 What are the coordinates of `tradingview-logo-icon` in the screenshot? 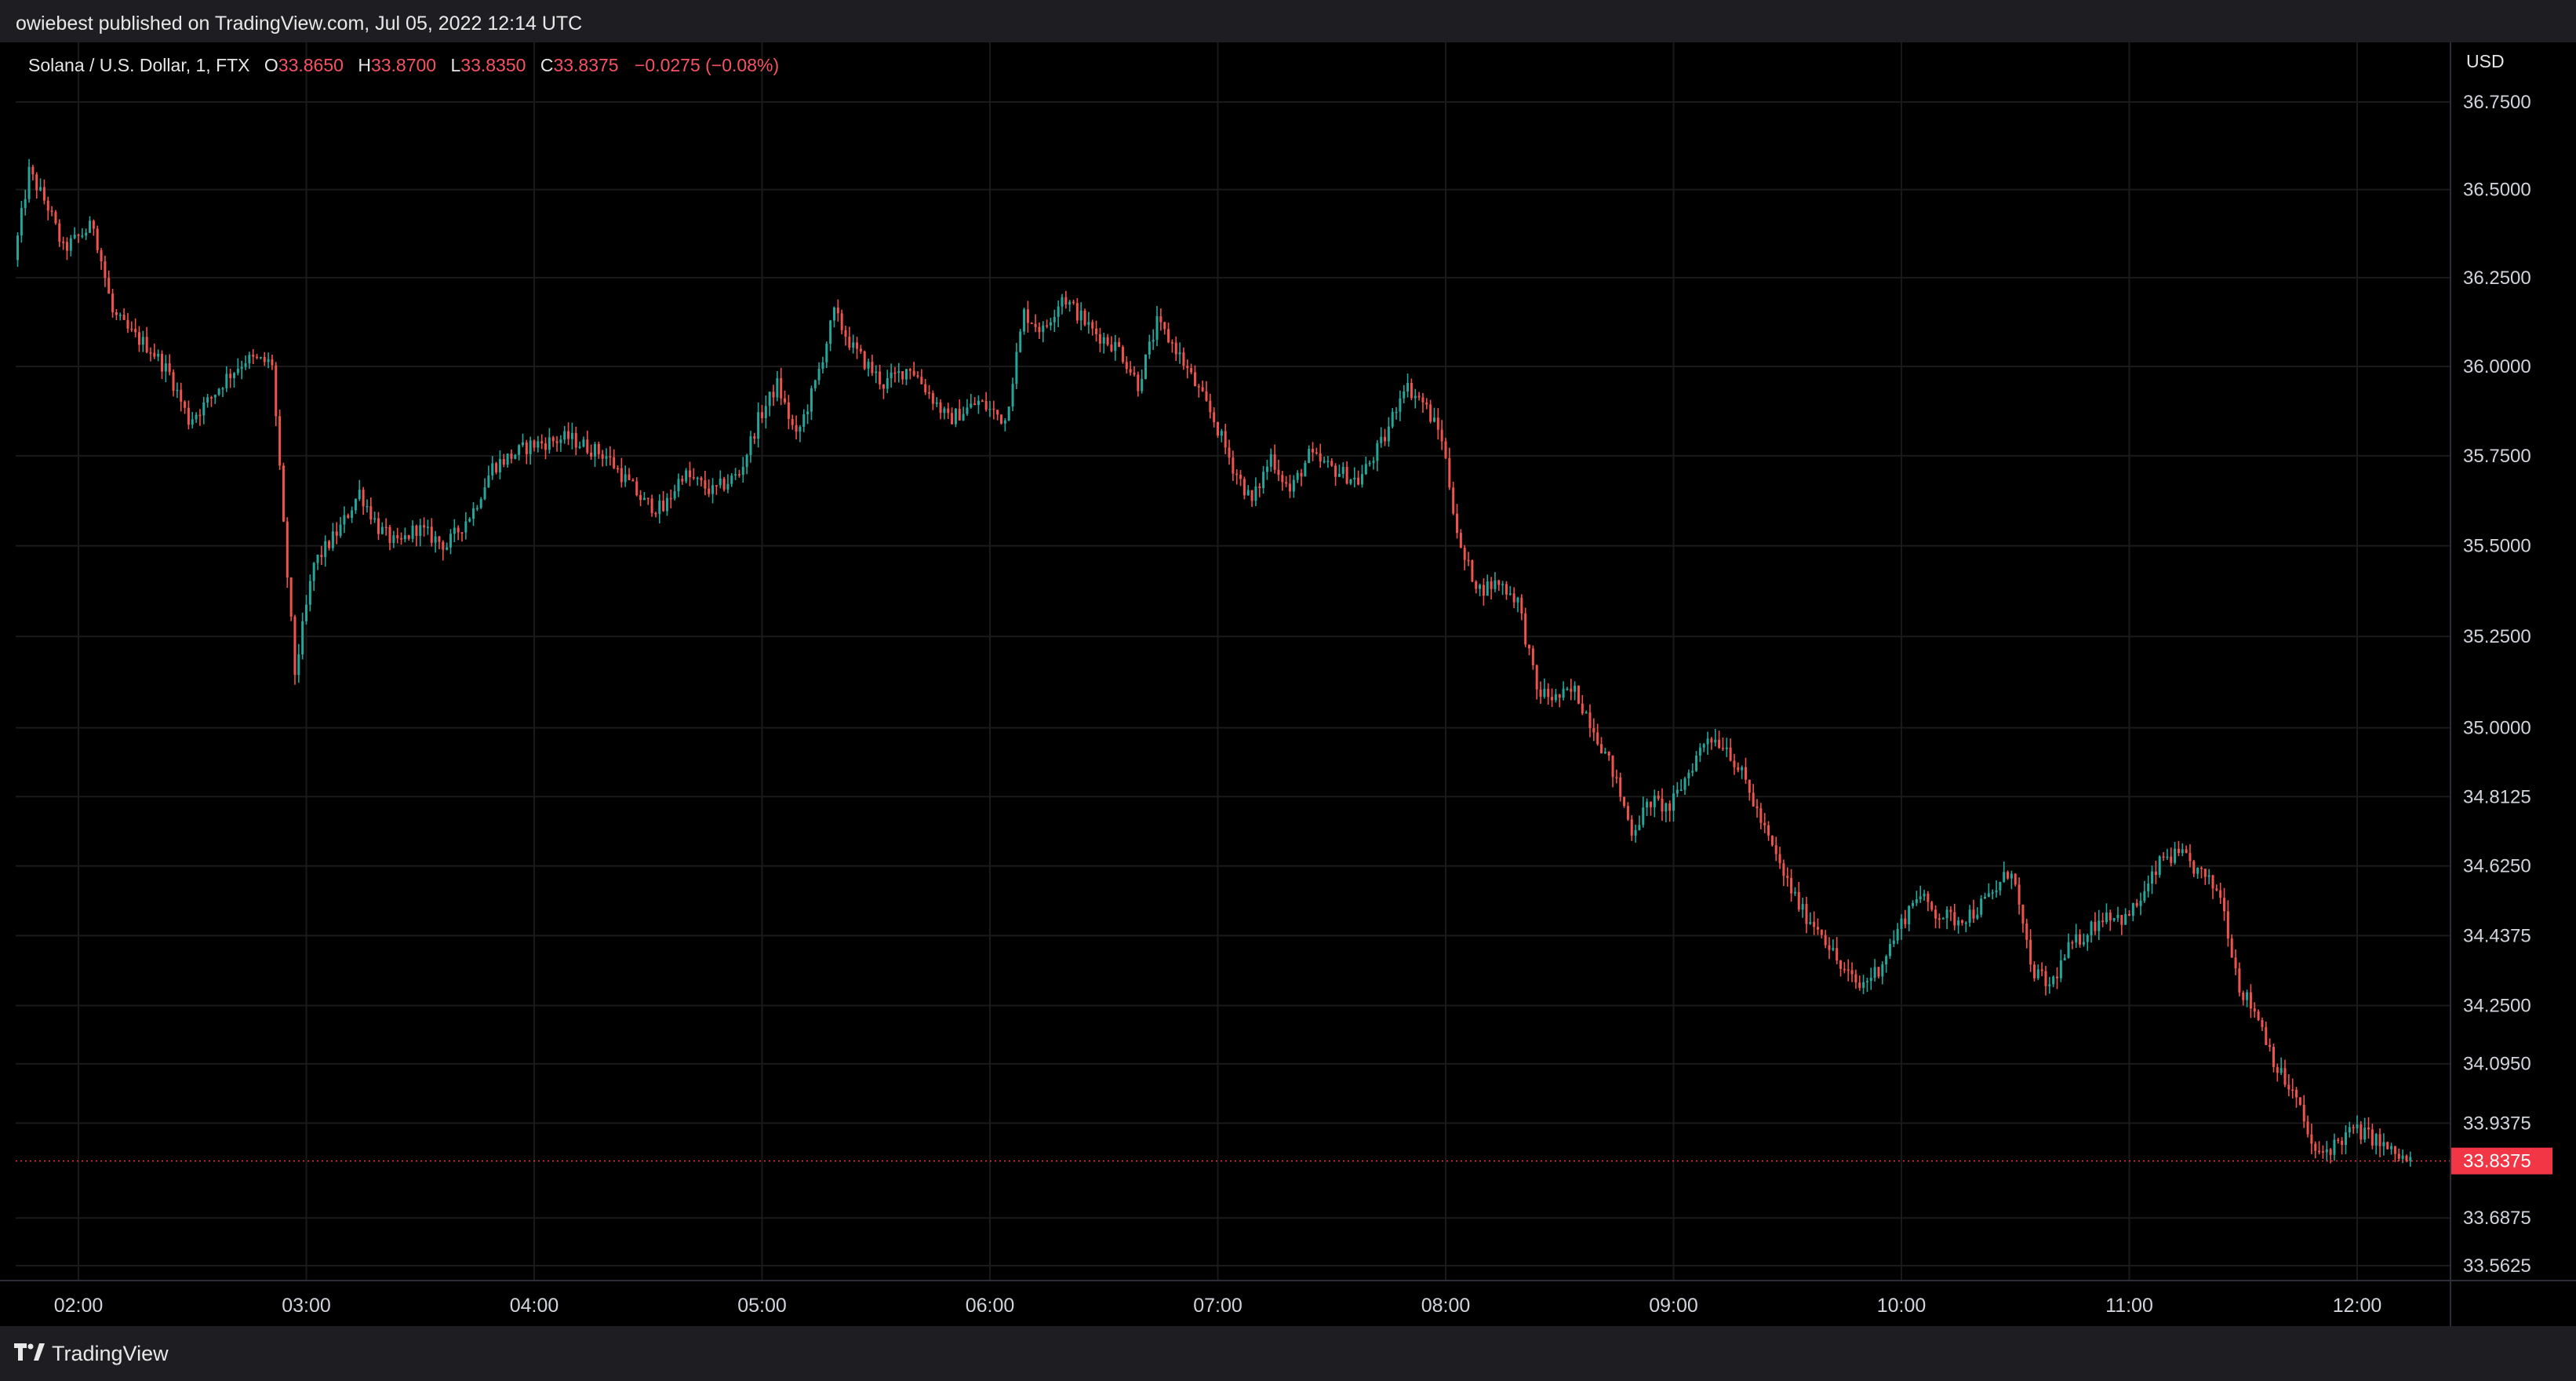 It's located at (29, 1352).